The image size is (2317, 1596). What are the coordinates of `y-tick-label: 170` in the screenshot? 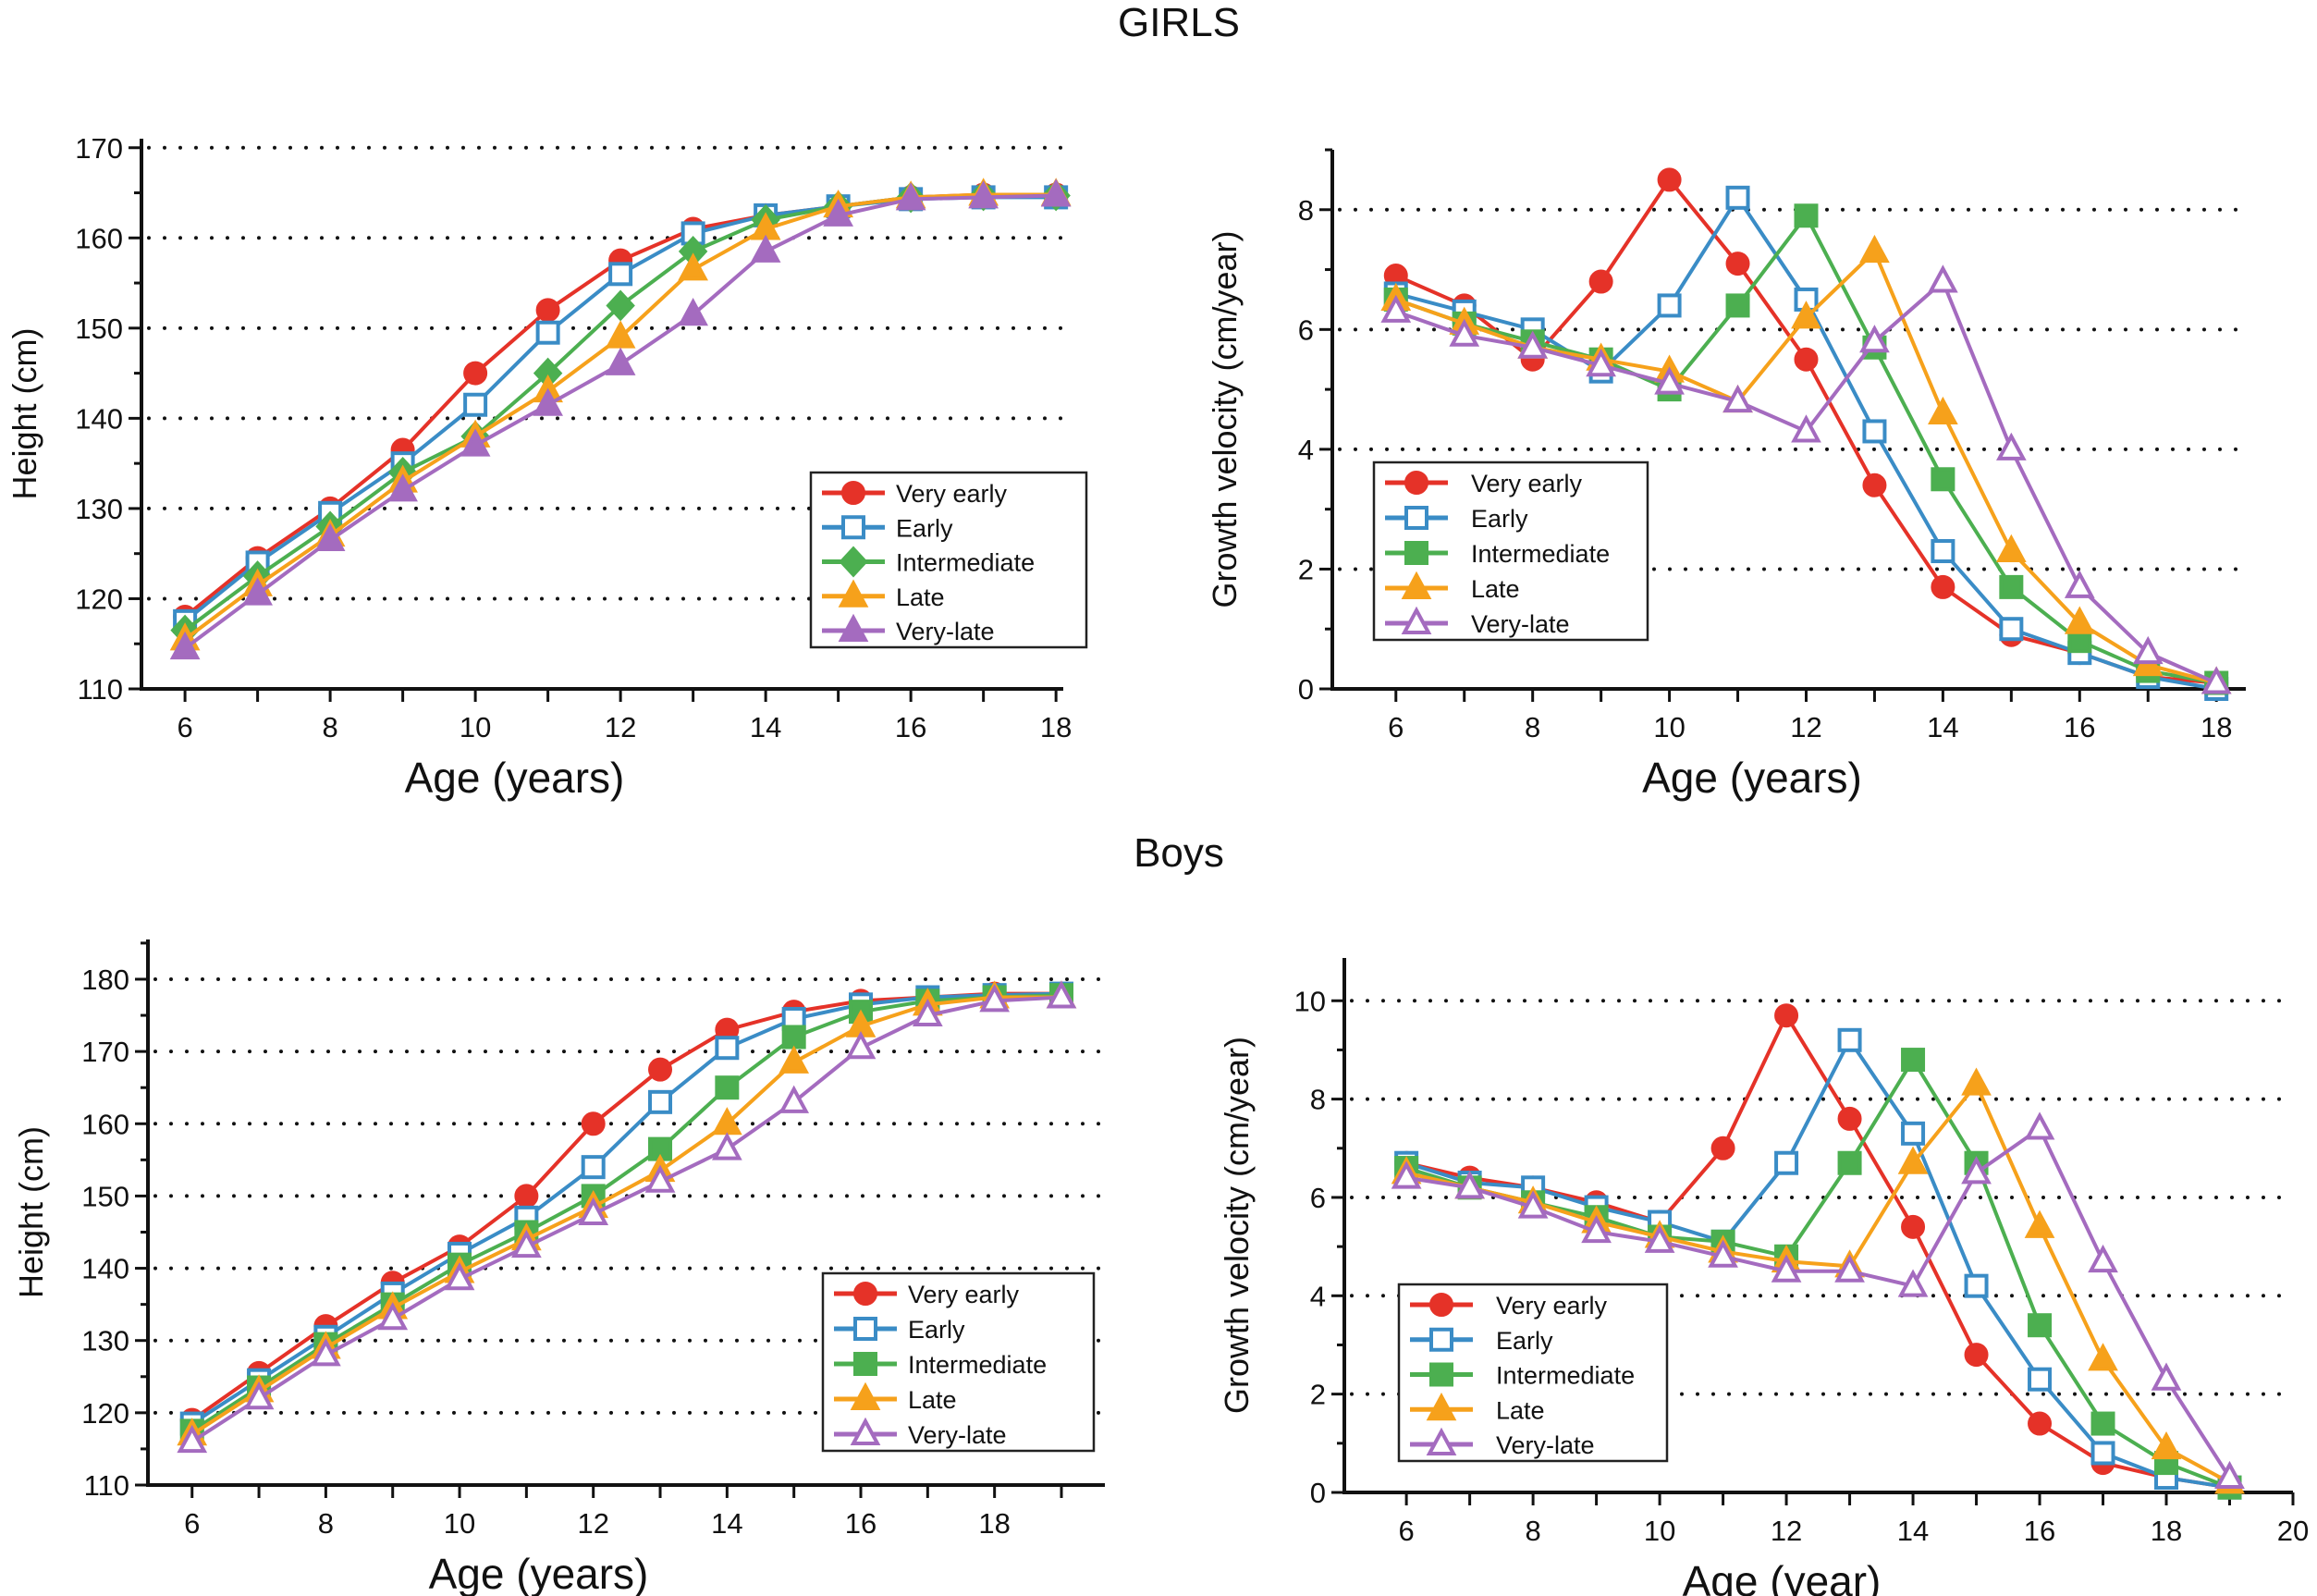 It's located at (105, 1052).